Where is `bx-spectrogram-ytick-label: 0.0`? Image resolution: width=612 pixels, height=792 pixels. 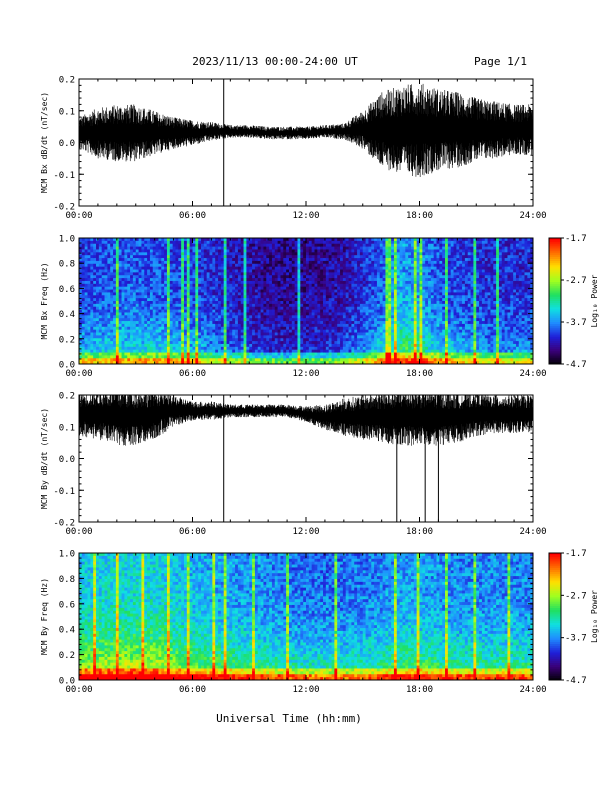
bx-spectrogram-ytick-label: 0.0 is located at coordinates (67, 366).